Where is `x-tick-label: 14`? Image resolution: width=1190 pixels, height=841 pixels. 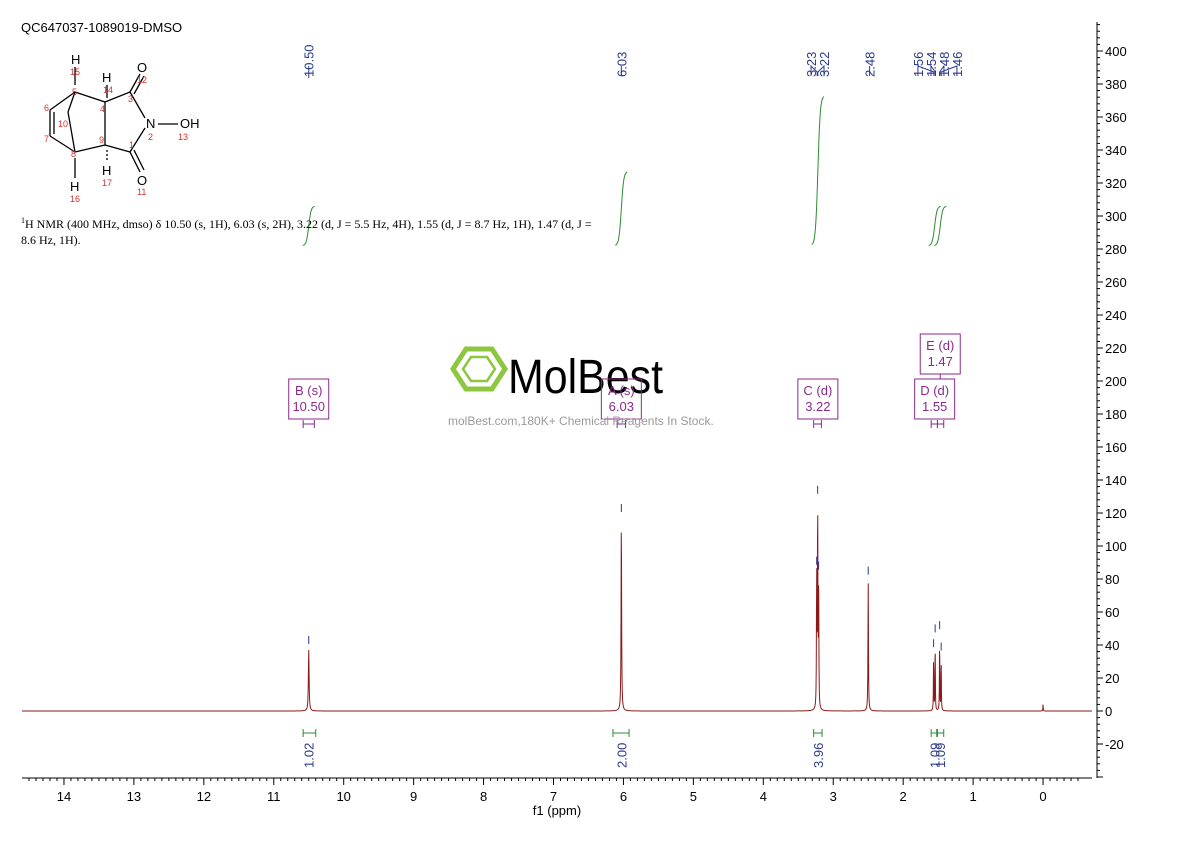 x-tick-label: 14 is located at coordinates (64, 796).